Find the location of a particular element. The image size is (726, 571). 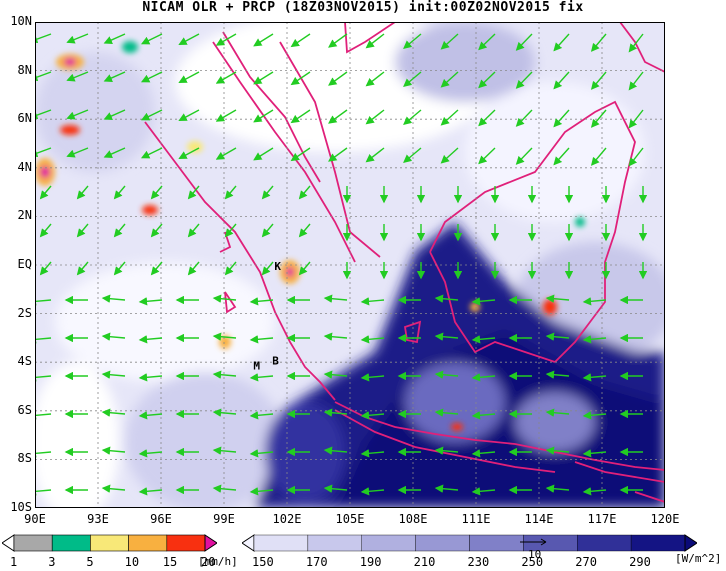

latitude-label: 2N is located at coordinates (24, 215).